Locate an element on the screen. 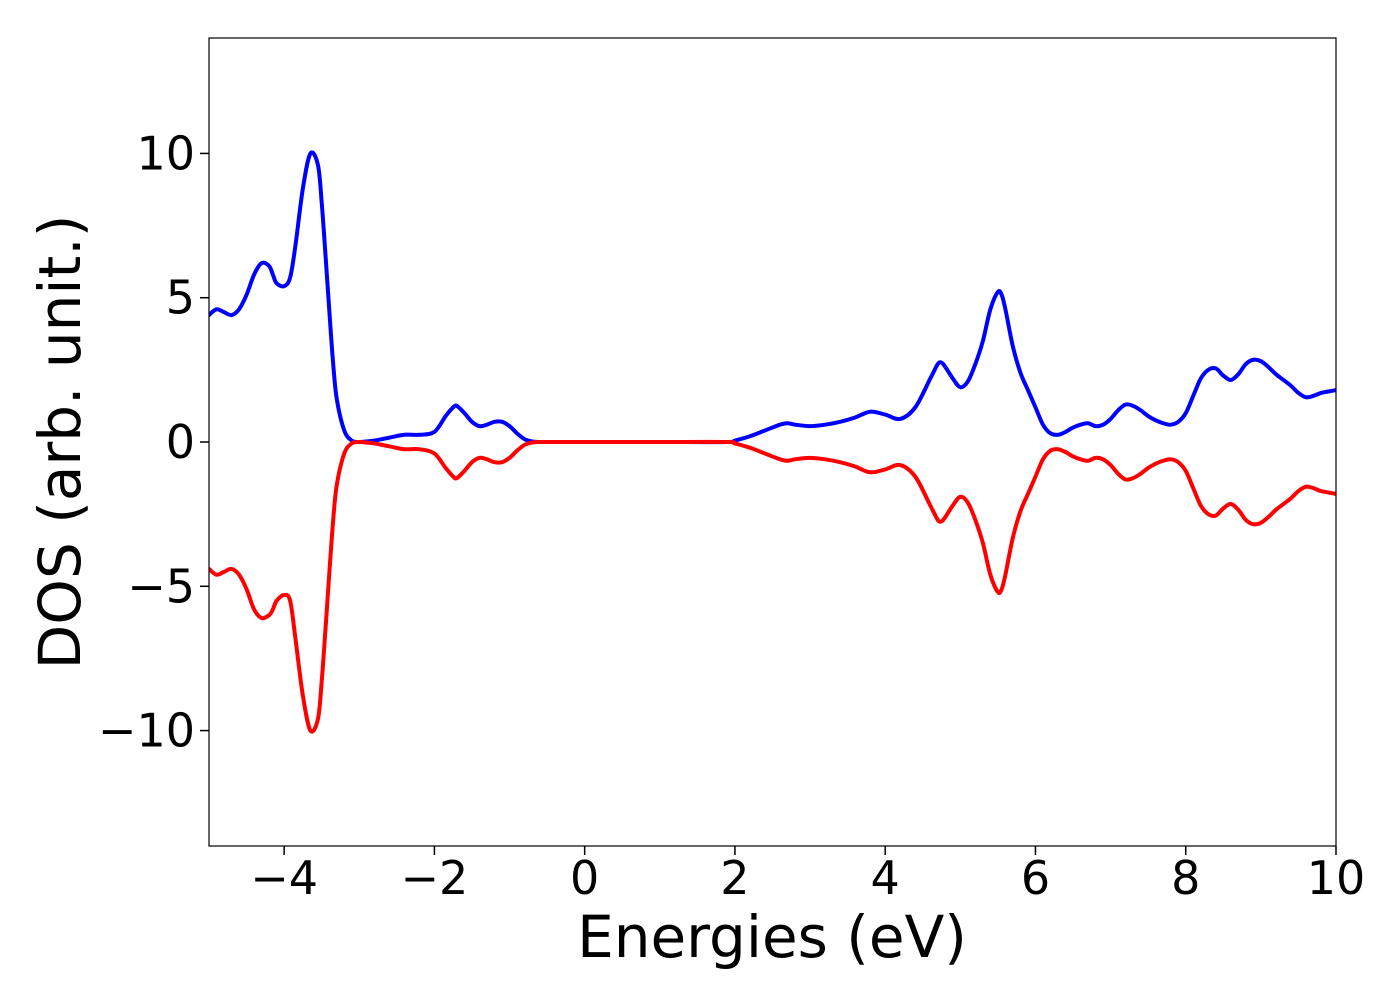  x-tick-label: 4 is located at coordinates (885, 878).